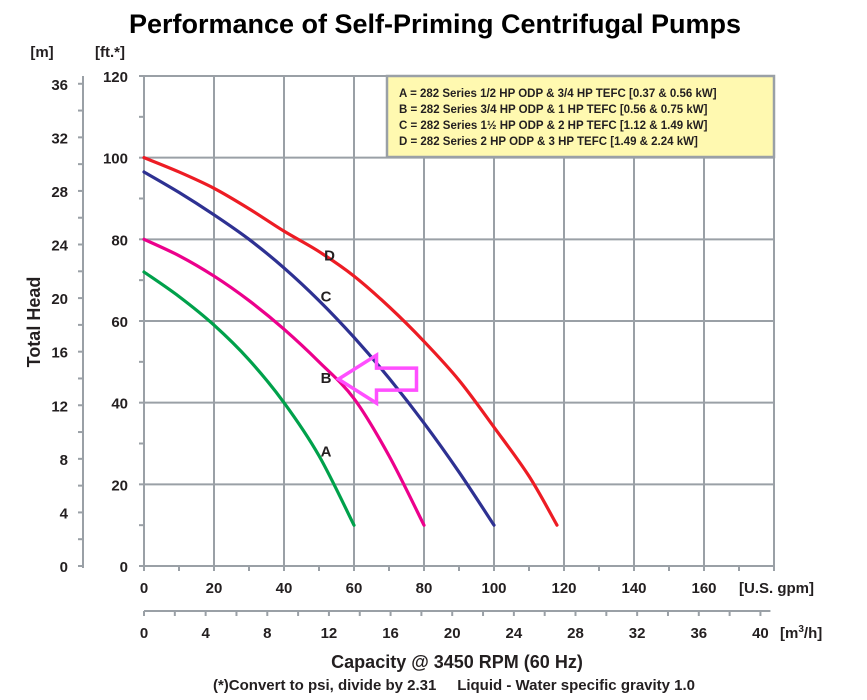  I want to click on arrow-annotation, so click(377, 379).